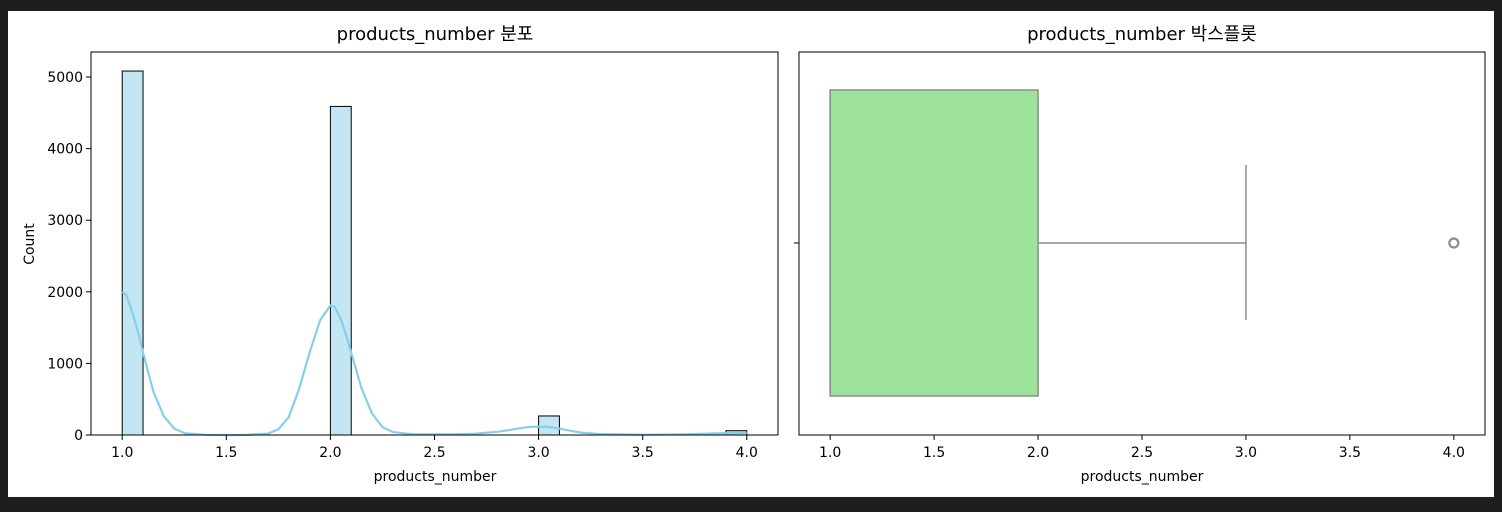 The image size is (1502, 512). Describe the element at coordinates (434, 453) in the screenshot. I see `histogram-x-tick-label-3: 2.5` at that location.